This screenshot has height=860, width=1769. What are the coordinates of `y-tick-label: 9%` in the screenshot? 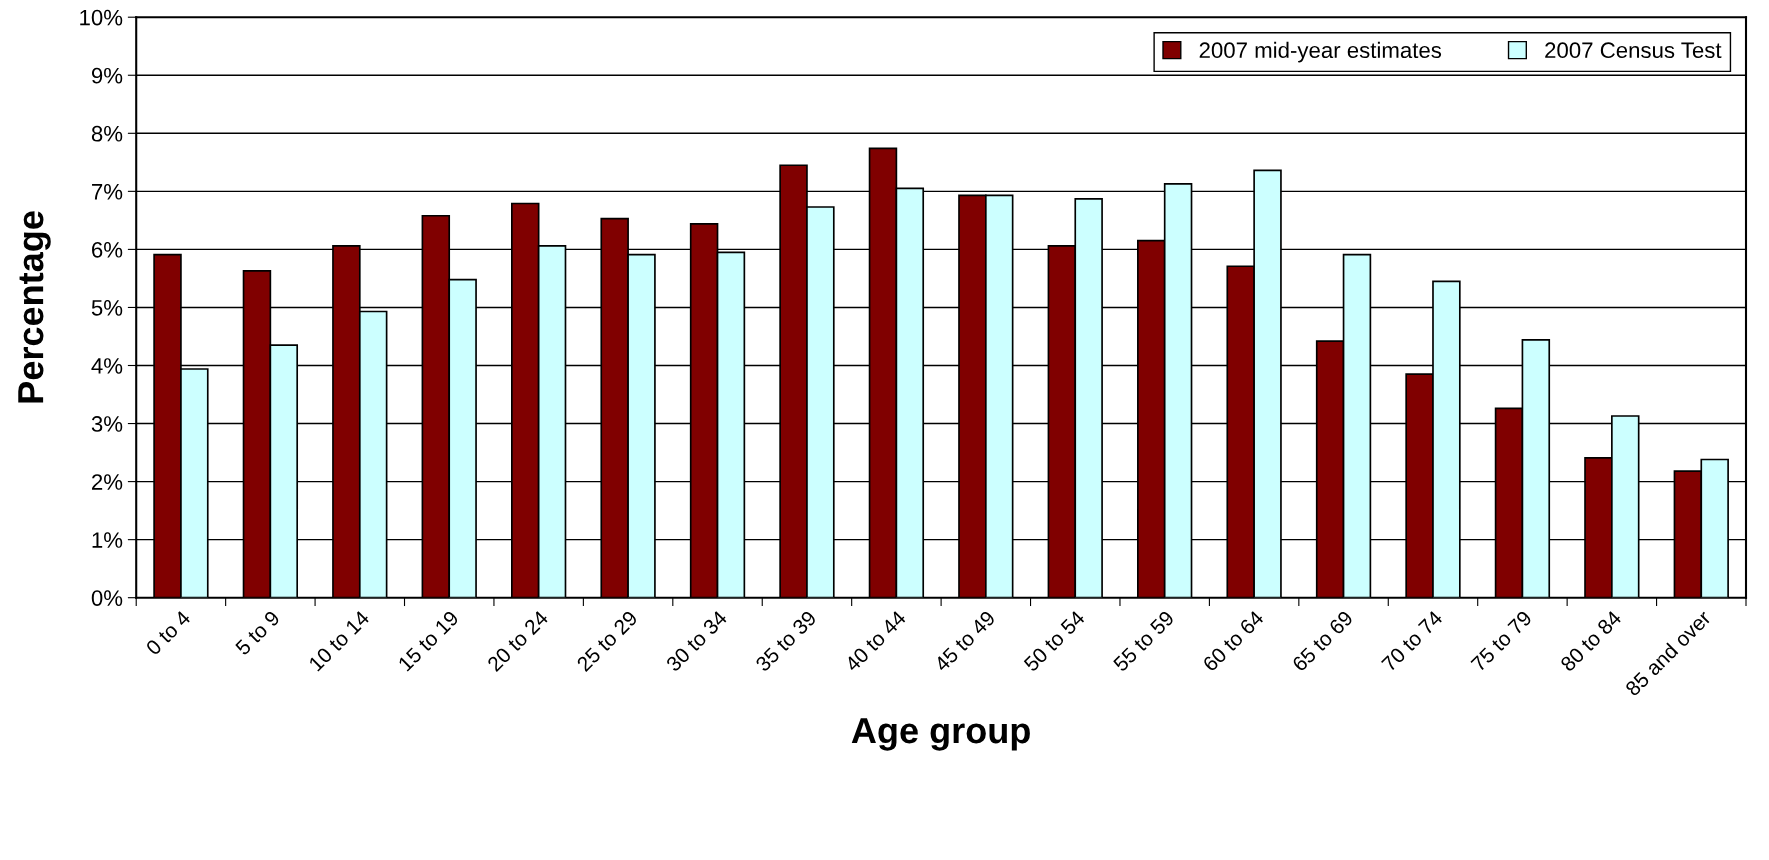 It's located at (107, 75).